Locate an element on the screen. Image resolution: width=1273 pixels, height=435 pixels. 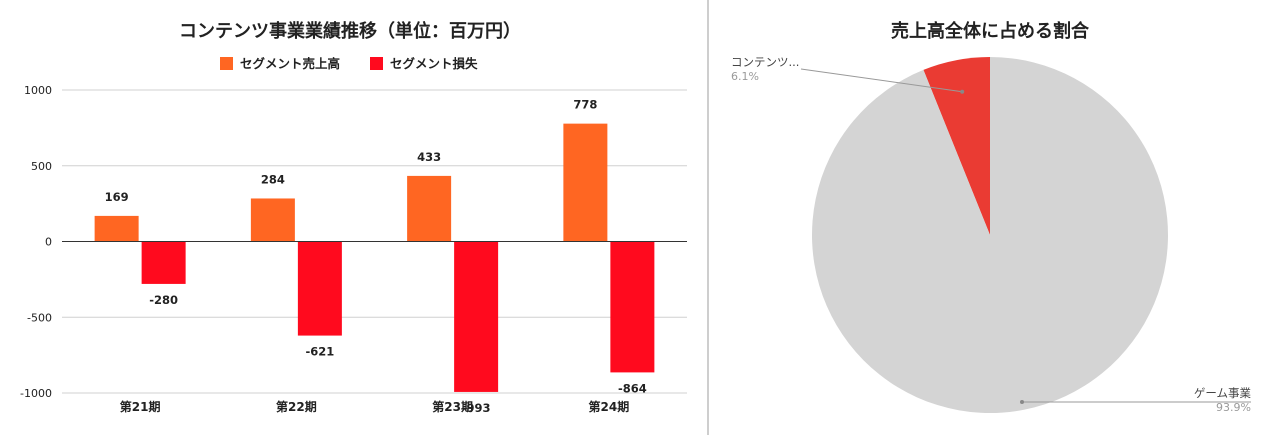
pie-slice-percent: 93.9% is located at coordinates (1233, 407).